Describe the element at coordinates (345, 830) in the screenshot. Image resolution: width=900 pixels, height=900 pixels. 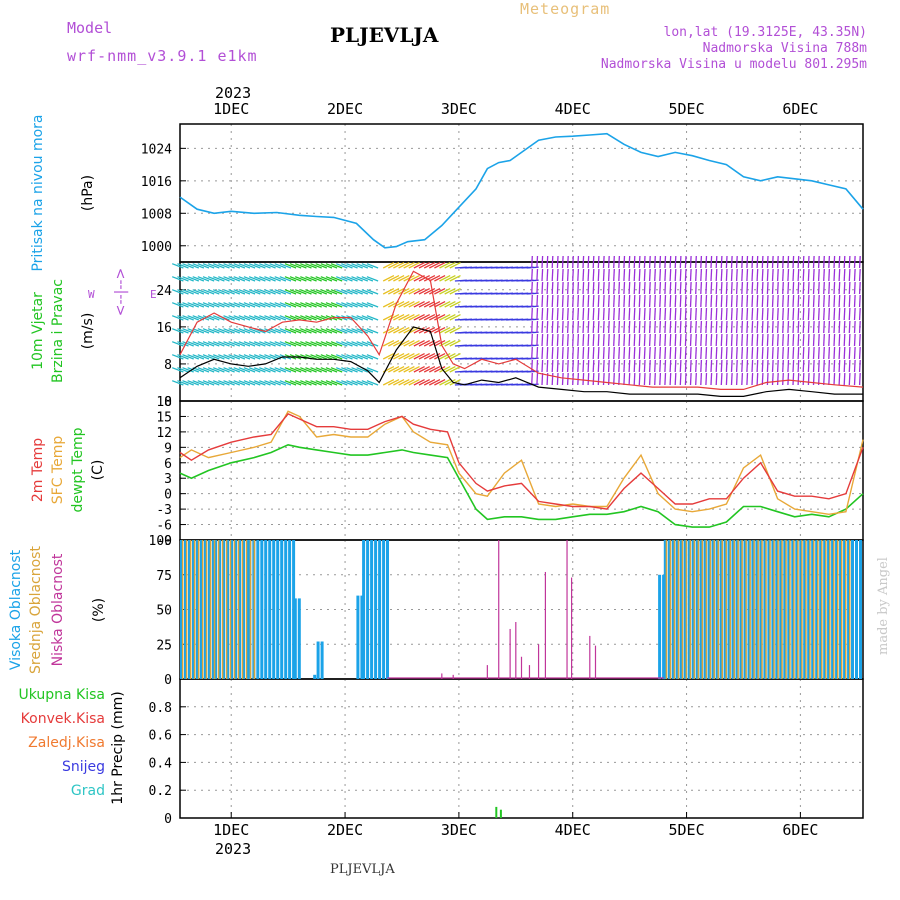
I see `x-tick-label-bottom: 2DEC` at that location.